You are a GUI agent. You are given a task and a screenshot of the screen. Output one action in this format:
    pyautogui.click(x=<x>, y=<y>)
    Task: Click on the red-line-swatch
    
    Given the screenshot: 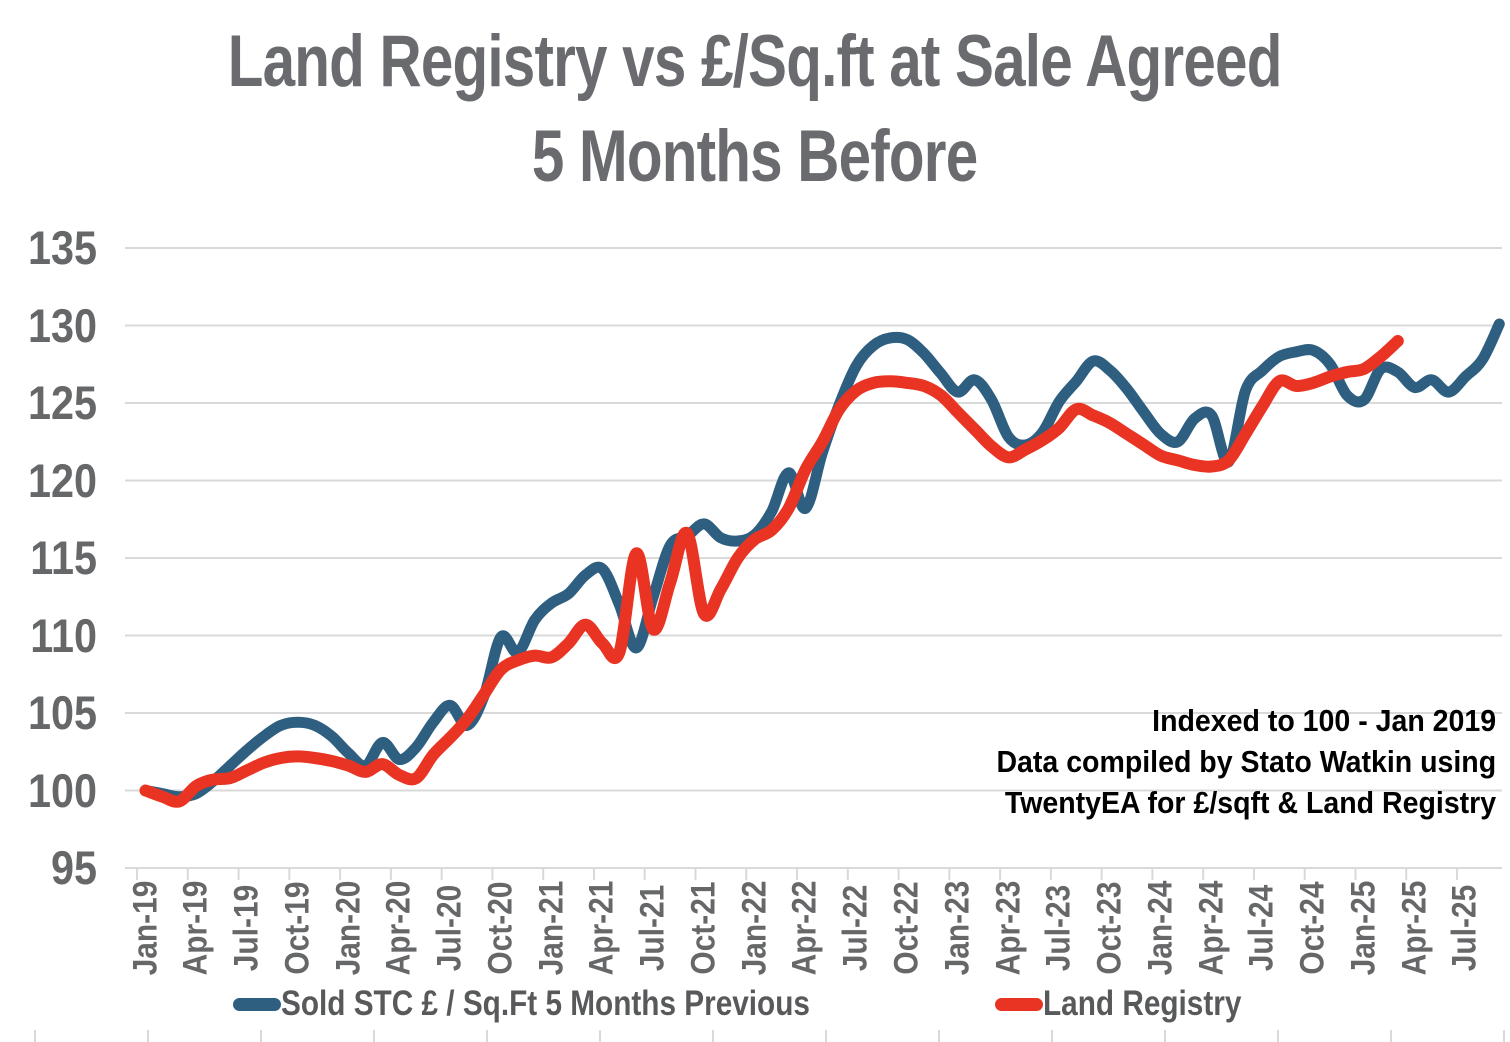 What is the action you would take?
    pyautogui.click(x=1019, y=1004)
    